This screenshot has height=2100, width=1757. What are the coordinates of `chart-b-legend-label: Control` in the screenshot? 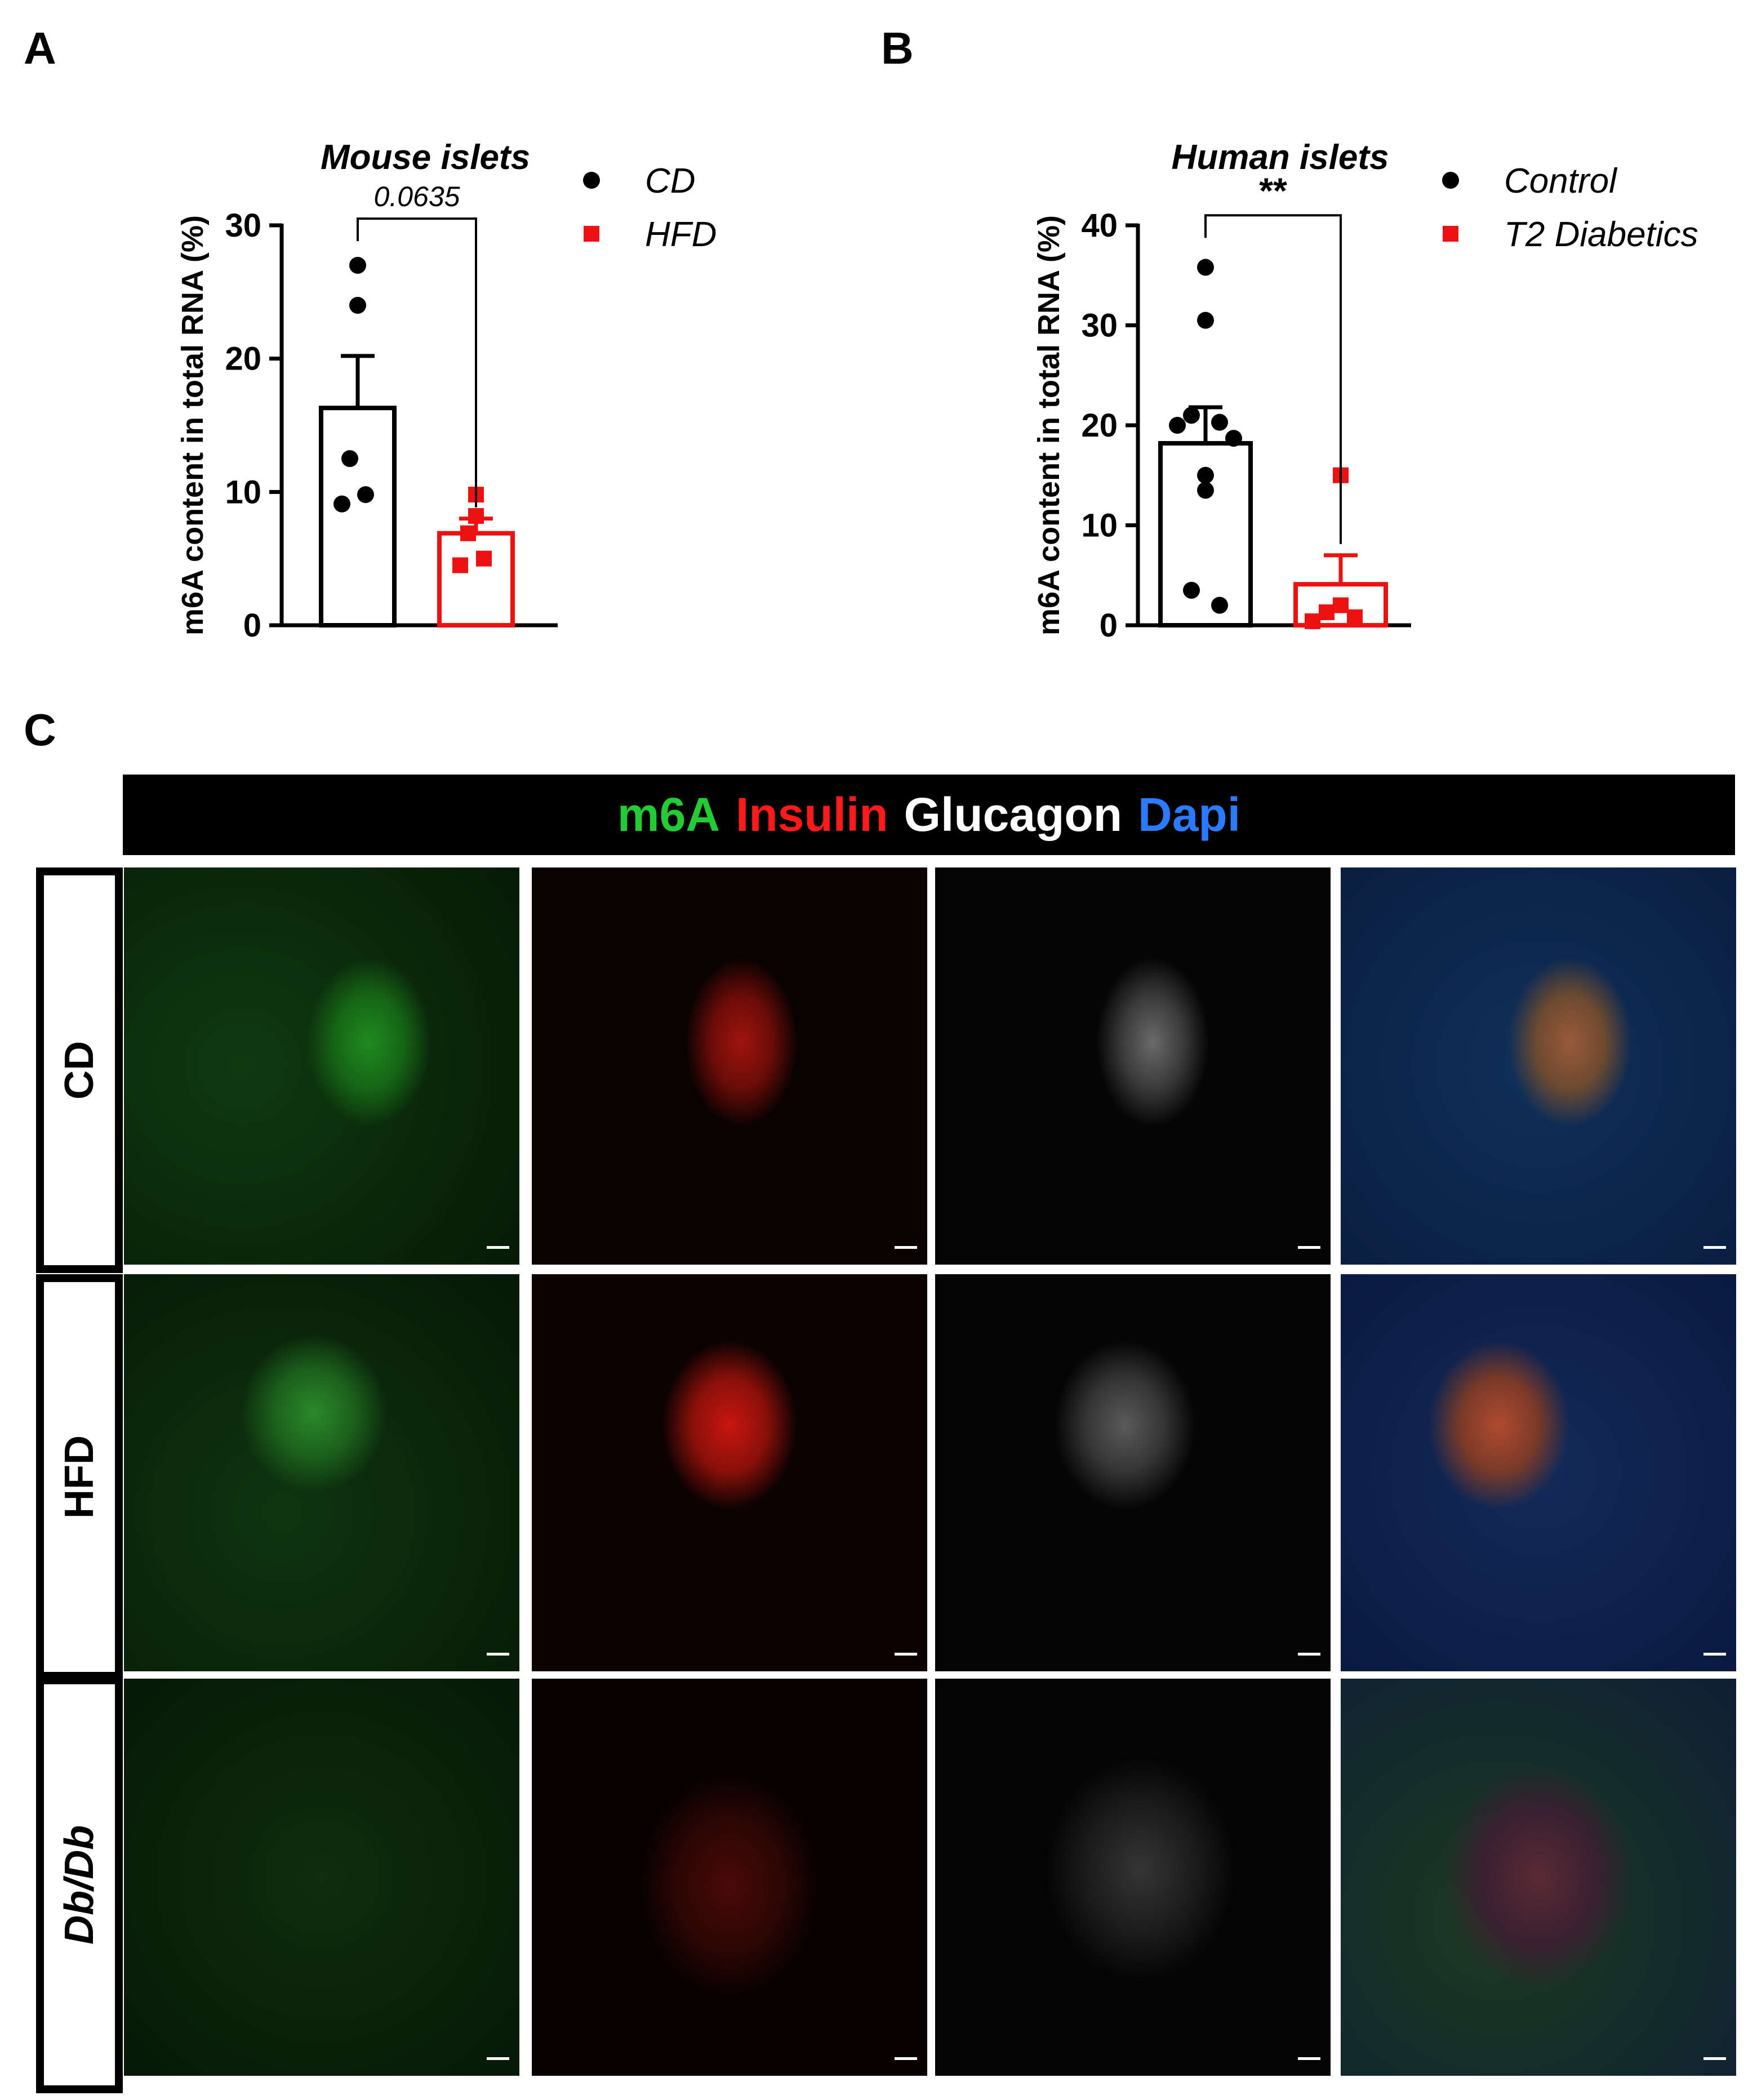 It's located at (1561, 181).